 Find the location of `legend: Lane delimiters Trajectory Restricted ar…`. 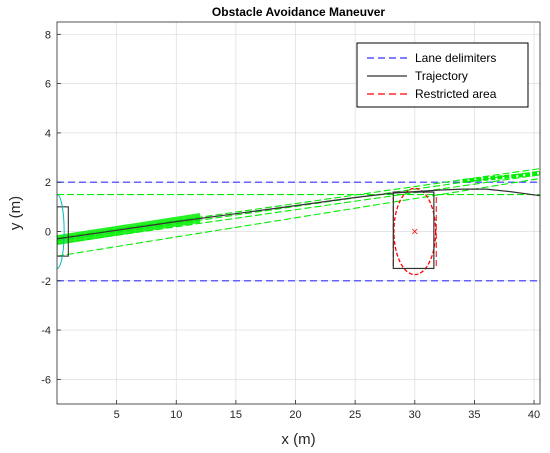

legend: Lane delimiters Trajectory Restricted ar… is located at coordinates (442, 75).